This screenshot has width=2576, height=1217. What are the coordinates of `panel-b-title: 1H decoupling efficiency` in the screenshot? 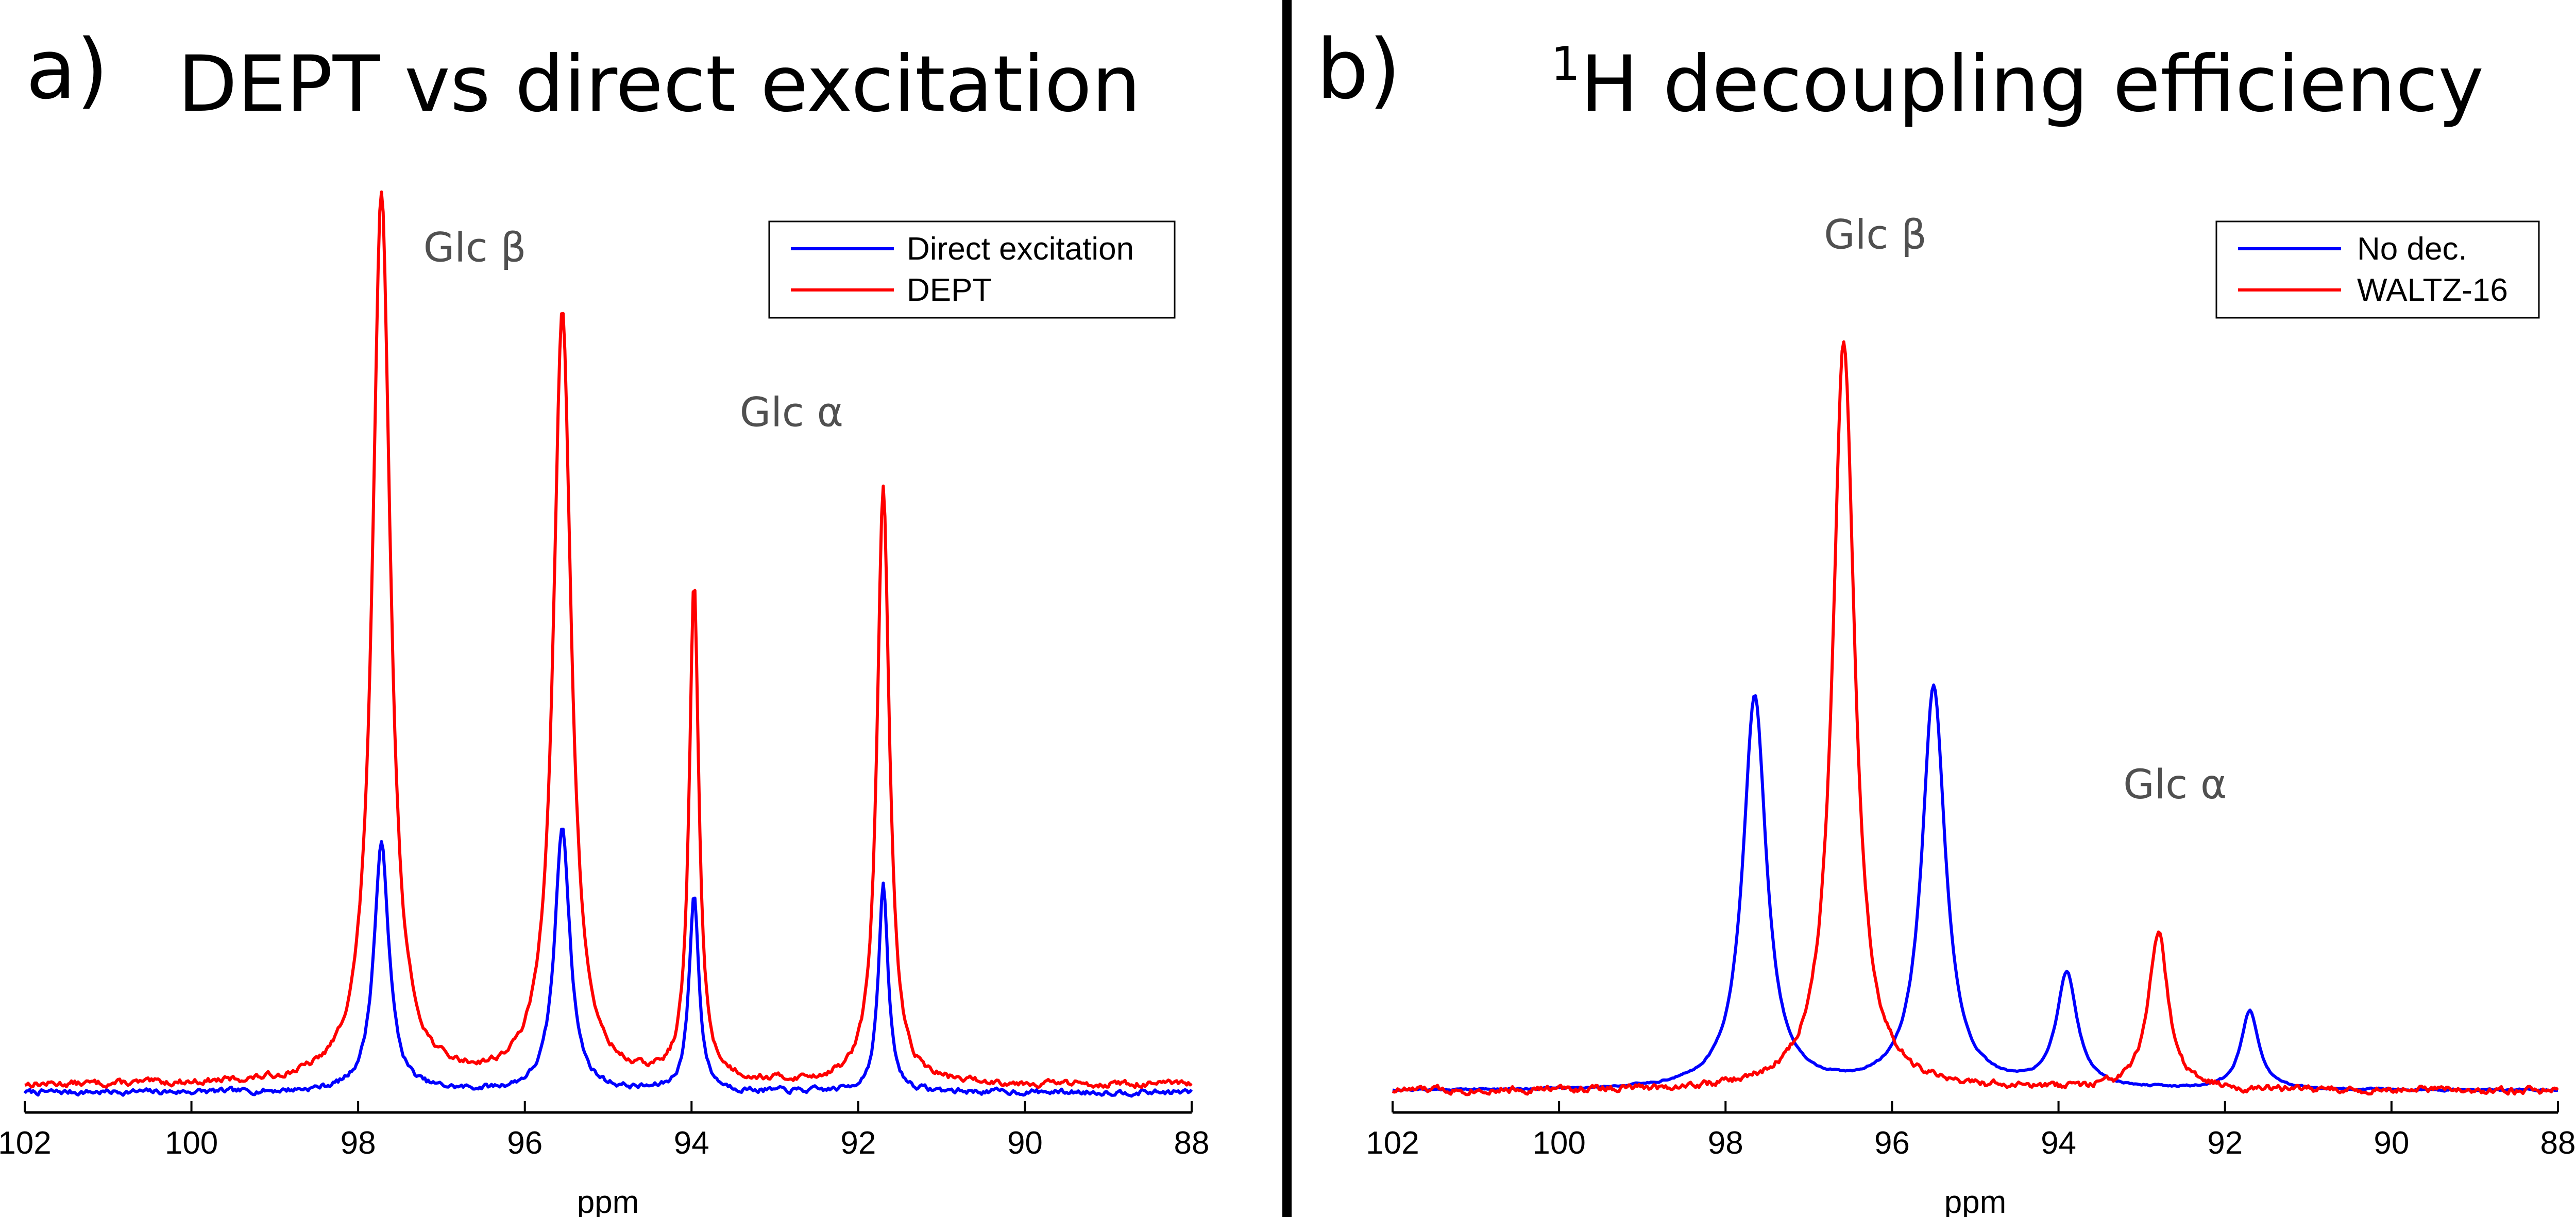 It's located at (2017, 83).